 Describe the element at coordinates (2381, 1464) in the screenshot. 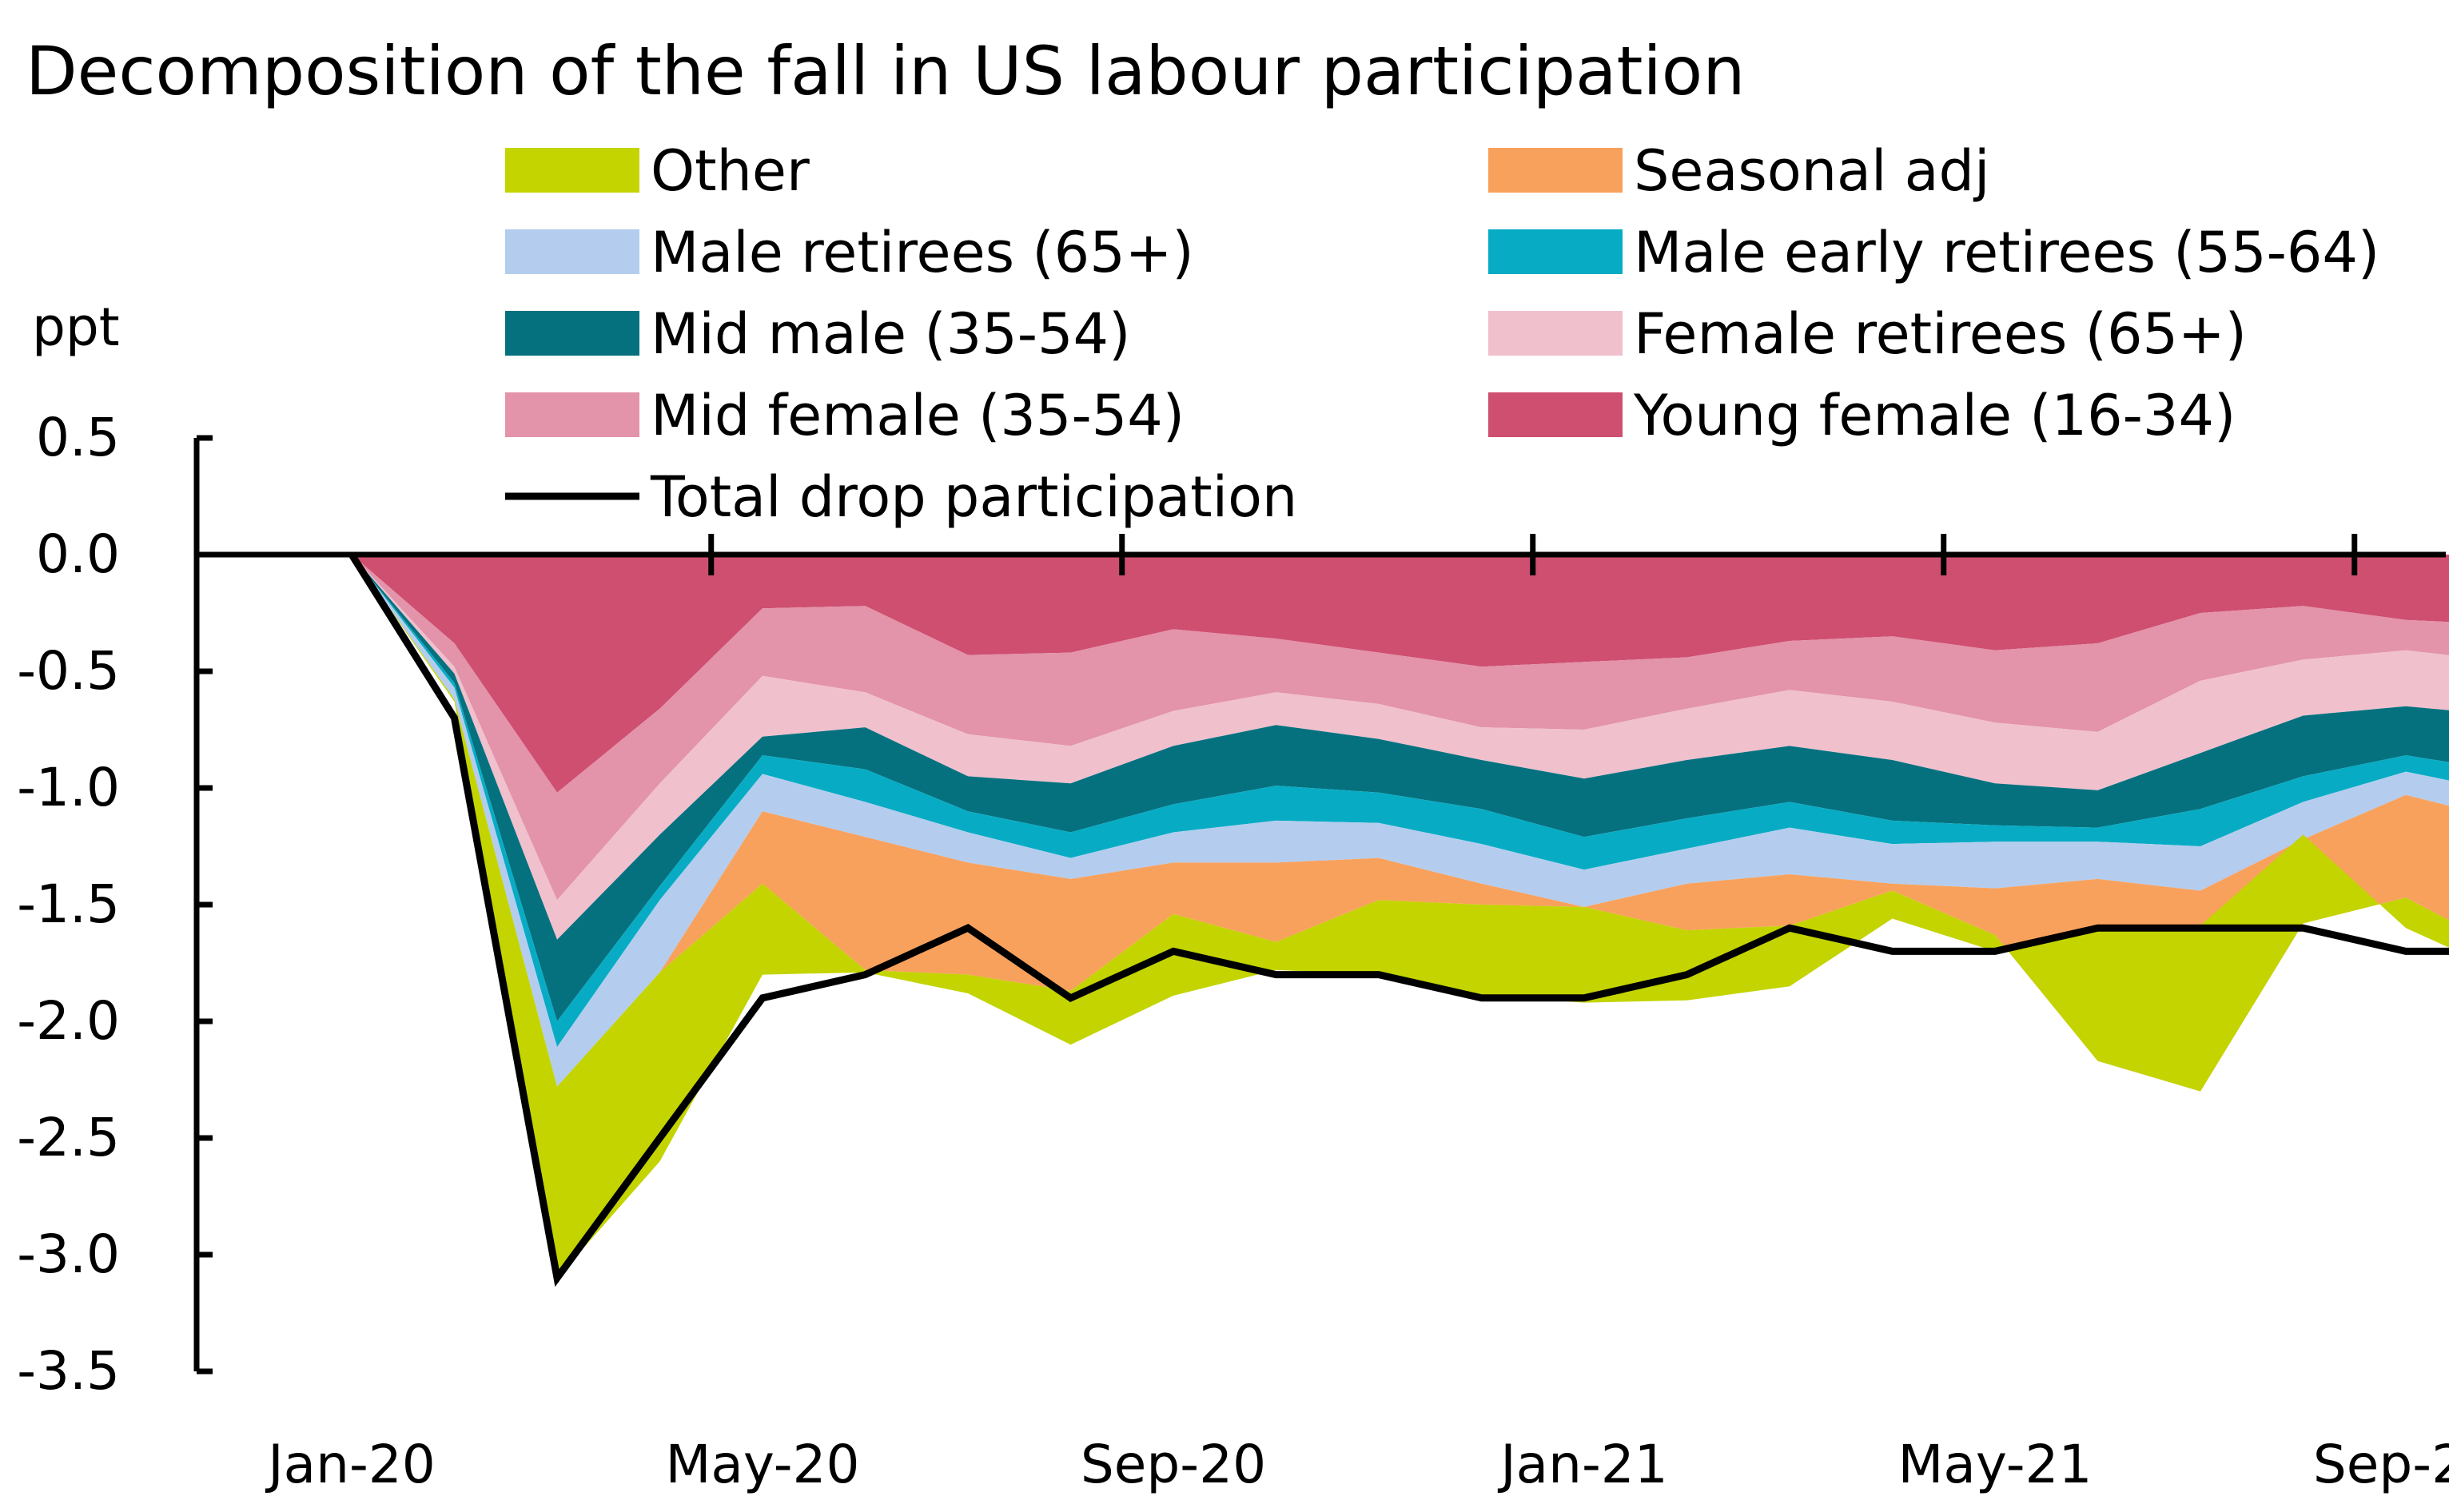

I see `x-tick-label: Sep-21` at that location.